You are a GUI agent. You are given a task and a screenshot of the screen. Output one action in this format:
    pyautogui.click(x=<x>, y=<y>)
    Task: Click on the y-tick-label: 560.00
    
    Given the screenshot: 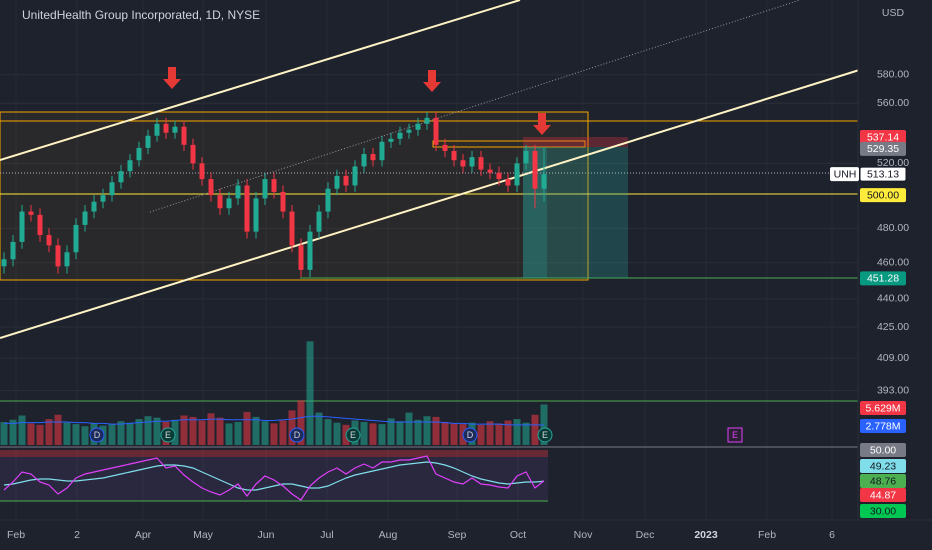 What is the action you would take?
    pyautogui.click(x=893, y=103)
    